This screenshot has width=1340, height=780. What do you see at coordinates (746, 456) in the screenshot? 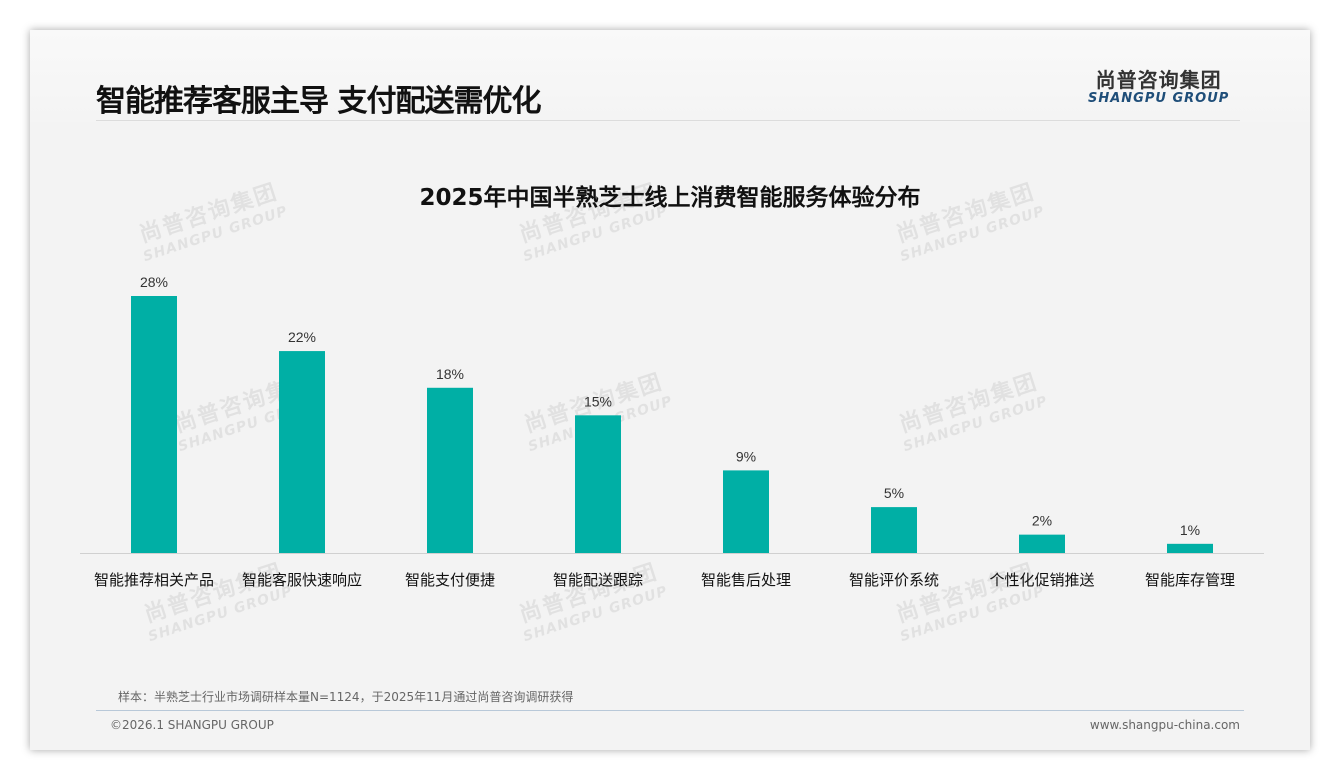
I see `data-label: 9%` at bounding box center [746, 456].